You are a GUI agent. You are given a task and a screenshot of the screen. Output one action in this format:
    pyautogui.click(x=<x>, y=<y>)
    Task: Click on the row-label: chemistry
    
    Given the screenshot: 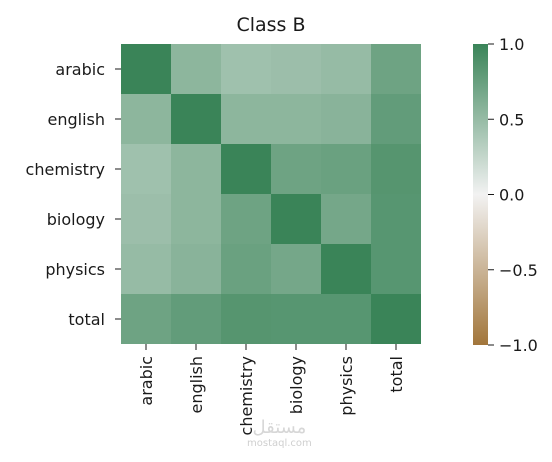 What is the action you would take?
    pyautogui.click(x=65, y=169)
    